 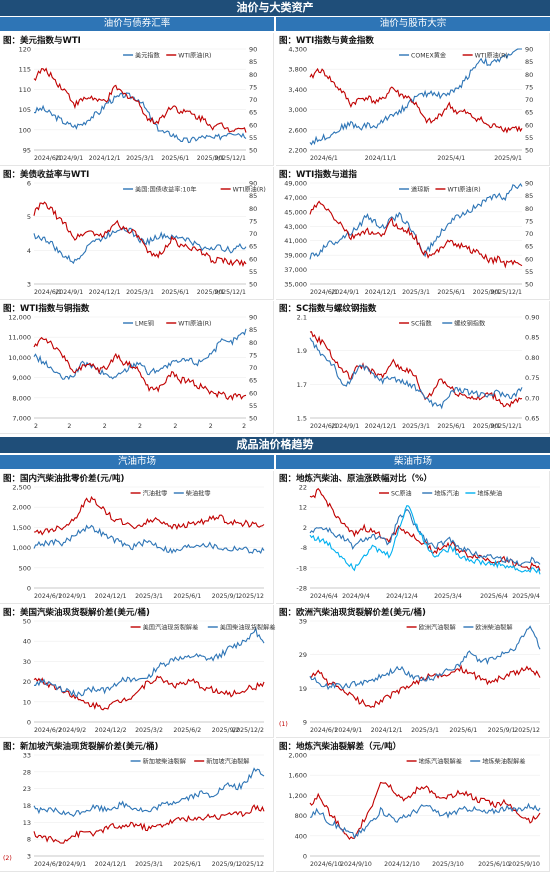 What do you see at coordinates (29, 184) in the screenshot?
I see `y-left-tick-label: 6` at bounding box center [29, 184].